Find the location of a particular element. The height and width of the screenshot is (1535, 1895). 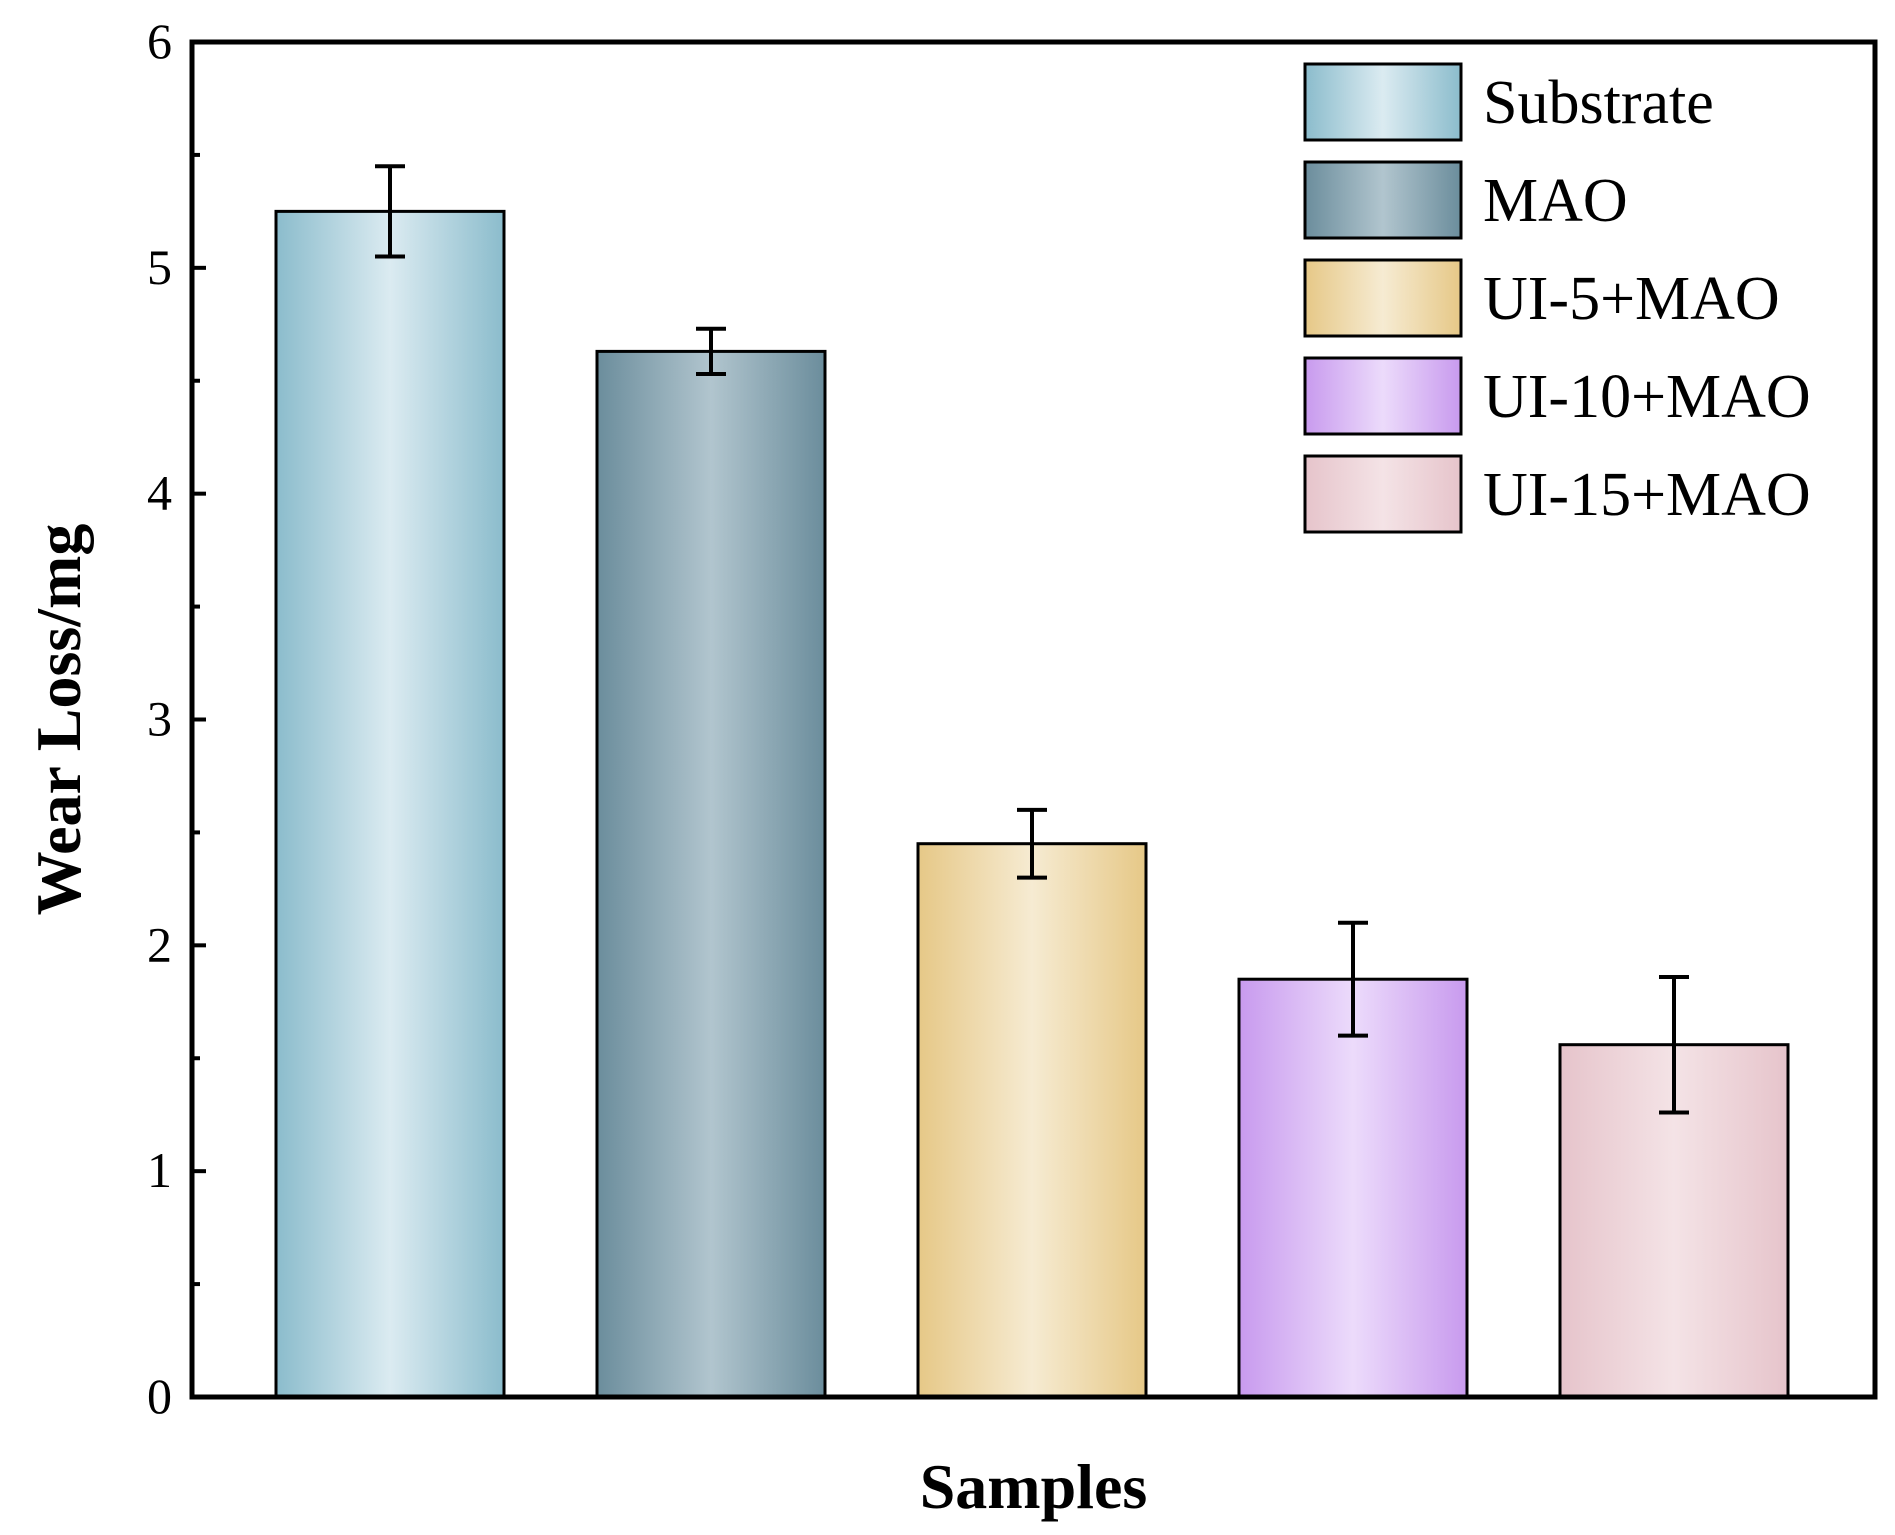

legend-label: Substrate is located at coordinates (1598, 103).